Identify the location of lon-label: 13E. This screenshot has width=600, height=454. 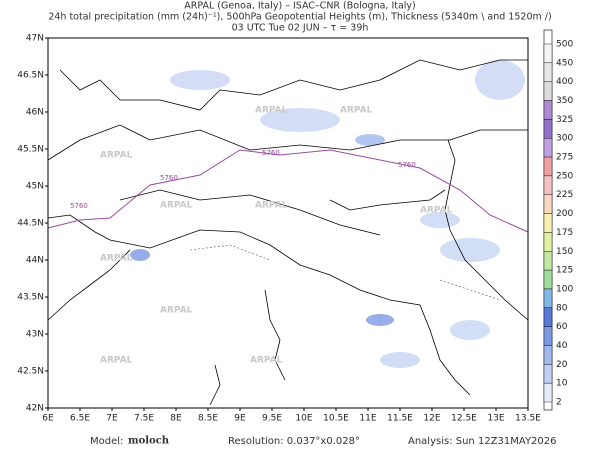
(495, 419).